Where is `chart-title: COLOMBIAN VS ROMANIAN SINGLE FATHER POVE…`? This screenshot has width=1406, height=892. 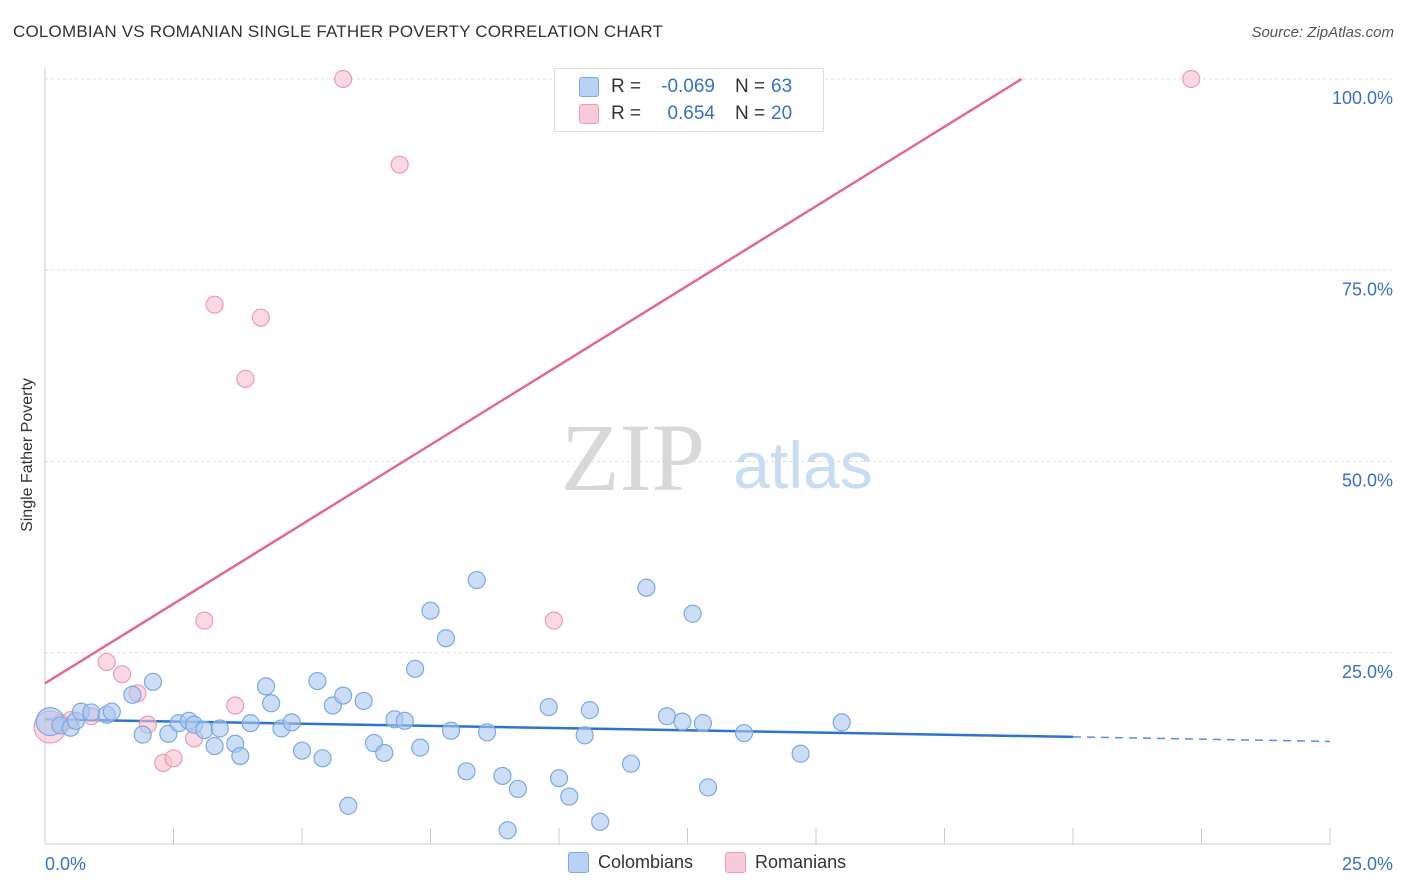 chart-title: COLOMBIAN VS ROMANIAN SINGLE FATHER POVE… is located at coordinates (338, 31).